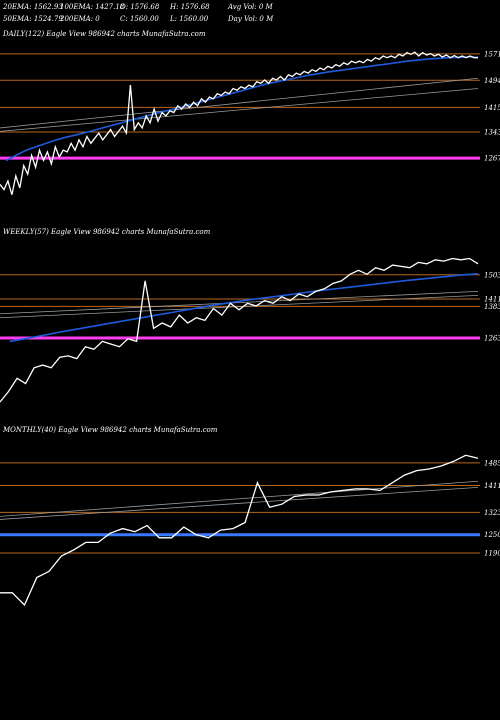  I want to click on level-label-monthly-0: 1485, so click(492, 463).